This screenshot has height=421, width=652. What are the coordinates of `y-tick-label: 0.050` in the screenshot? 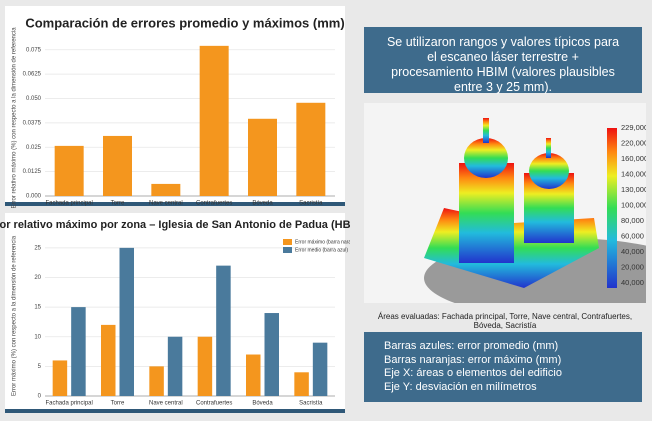 It's located at (34, 99).